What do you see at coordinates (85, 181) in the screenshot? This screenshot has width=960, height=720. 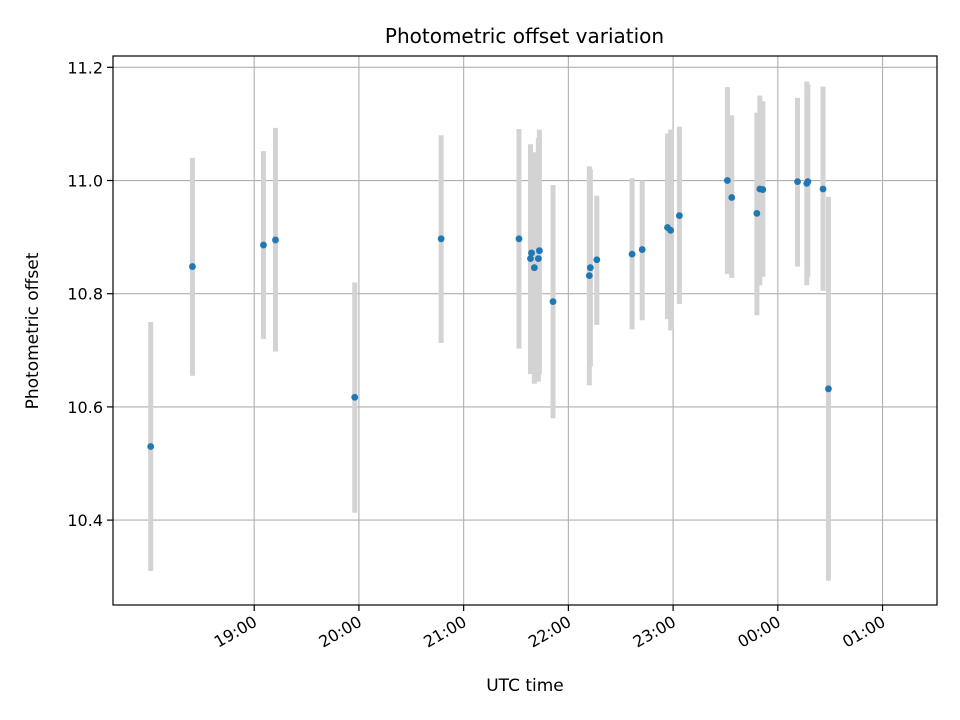 I see `y-tick-label: 11.0` at bounding box center [85, 181].